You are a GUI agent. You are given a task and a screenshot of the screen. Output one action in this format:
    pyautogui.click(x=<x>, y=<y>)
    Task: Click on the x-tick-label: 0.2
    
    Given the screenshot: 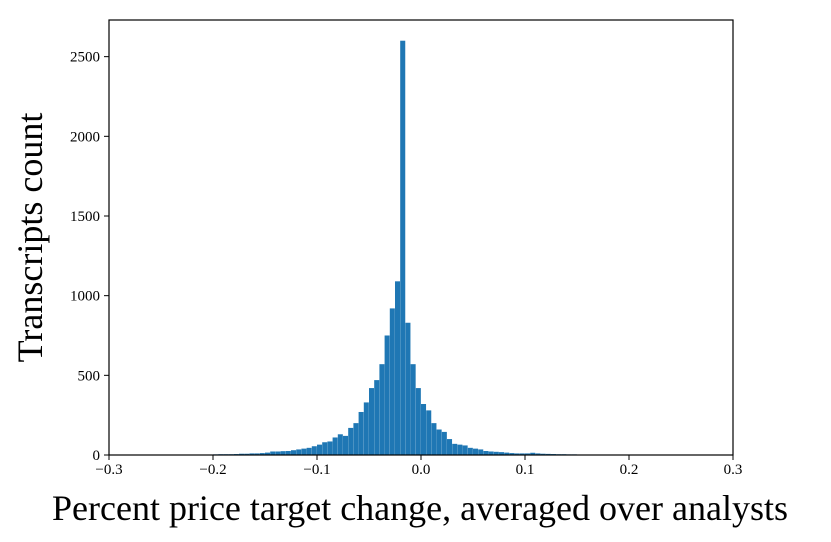 What is the action you would take?
    pyautogui.click(x=629, y=470)
    